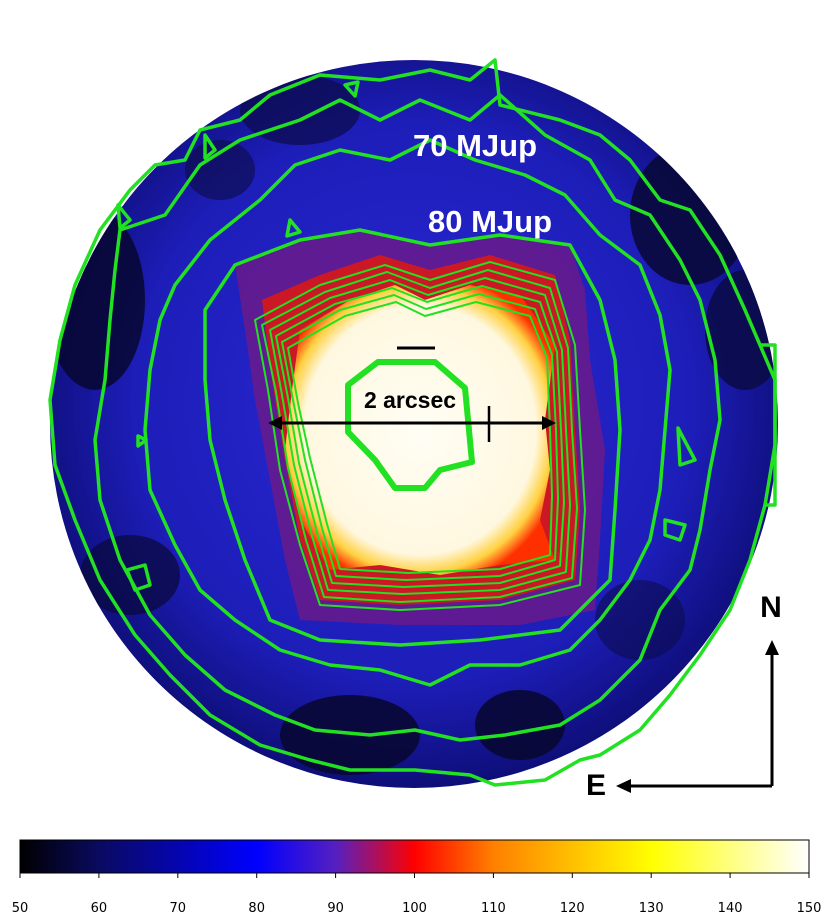  Describe the element at coordinates (414, 908) in the screenshot. I see `colorbar-tick-label: 100` at that location.